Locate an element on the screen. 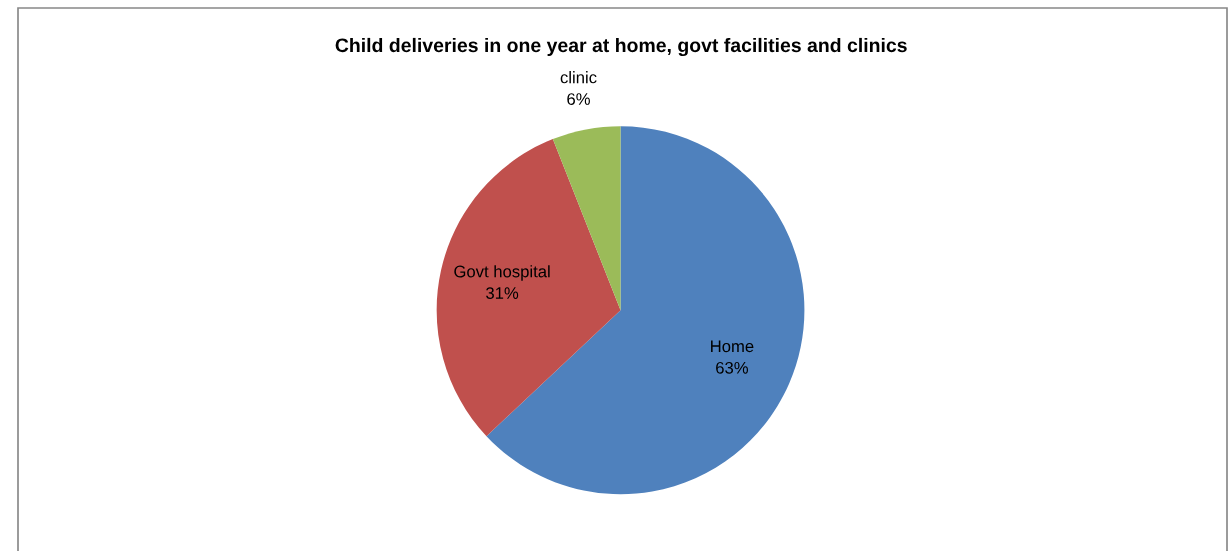 The height and width of the screenshot is (551, 1230). chart-title: Child deliveries in one year at home, govt facilities and clinics is located at coordinates (621, 47).